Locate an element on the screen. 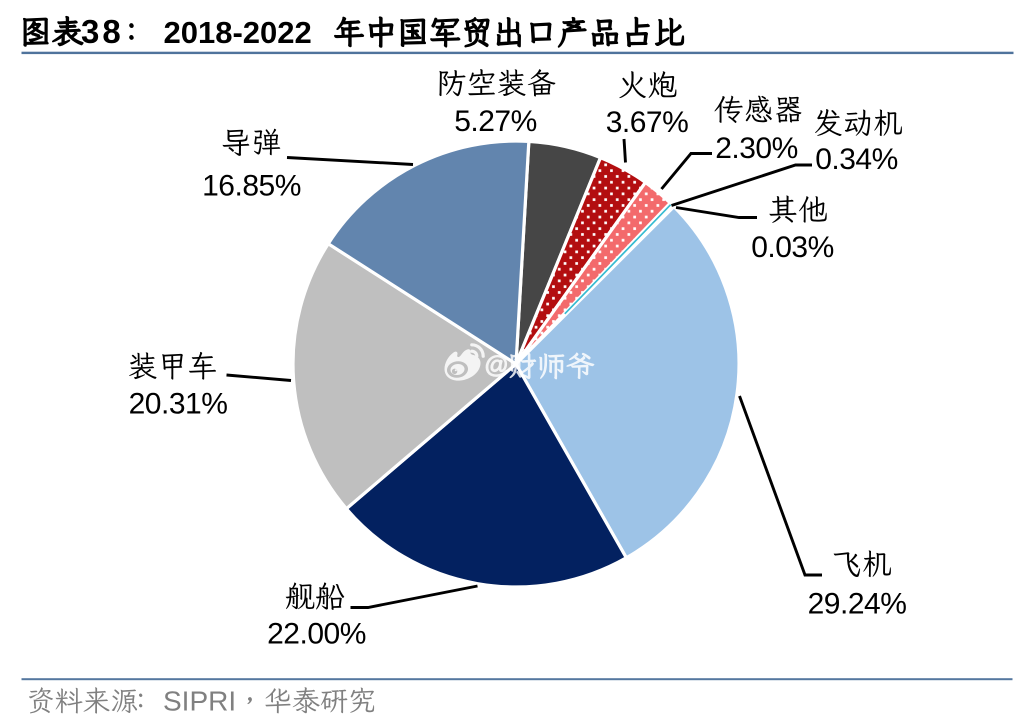 The width and height of the screenshot is (1036, 728). svg-text: 22.00% is located at coordinates (316, 634).